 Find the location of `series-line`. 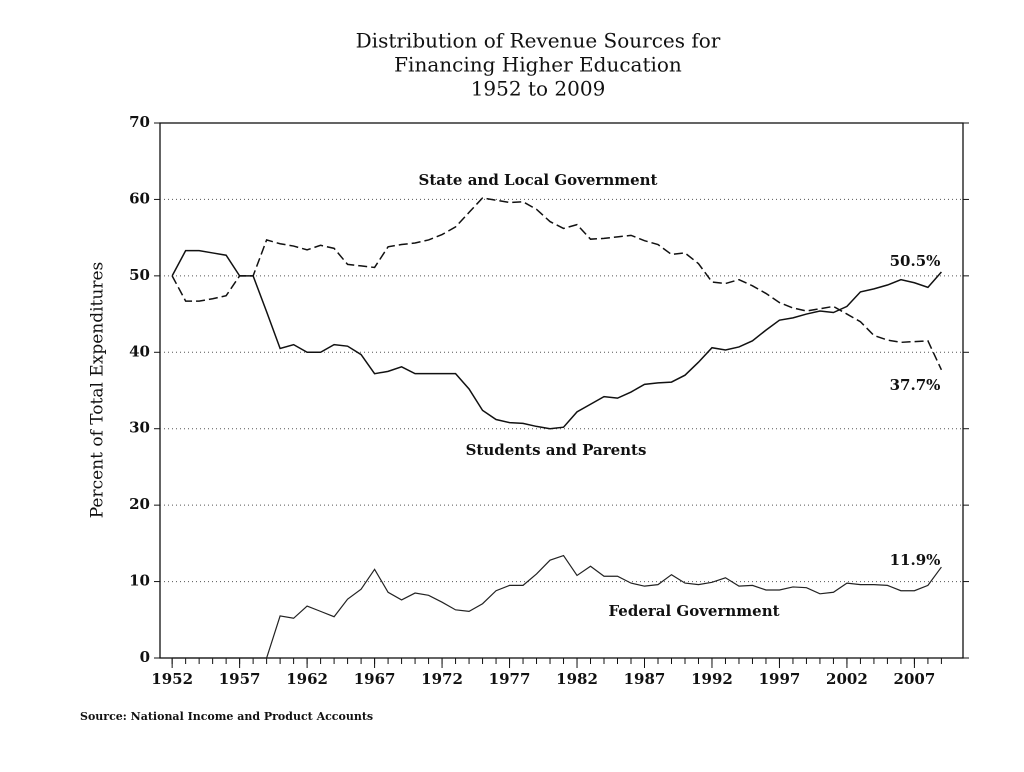

series-line is located at coordinates (557, 606).